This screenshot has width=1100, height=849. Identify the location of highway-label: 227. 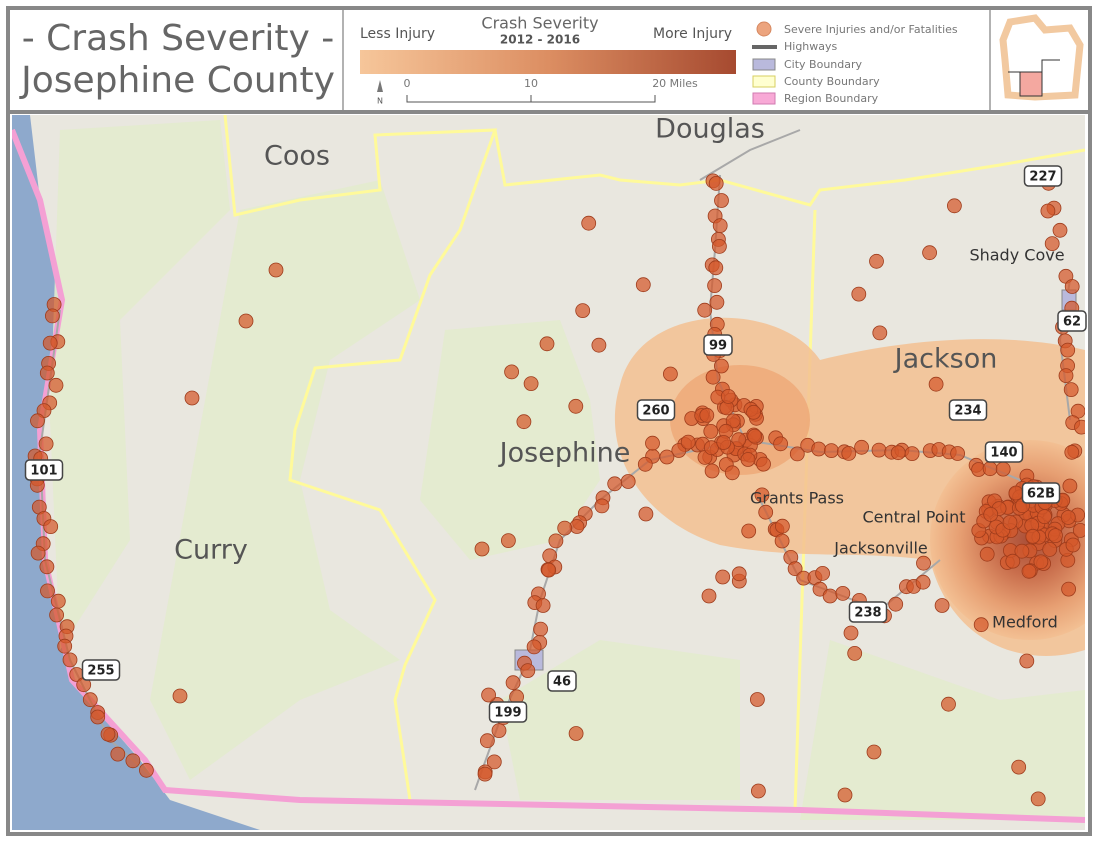
(1042, 177).